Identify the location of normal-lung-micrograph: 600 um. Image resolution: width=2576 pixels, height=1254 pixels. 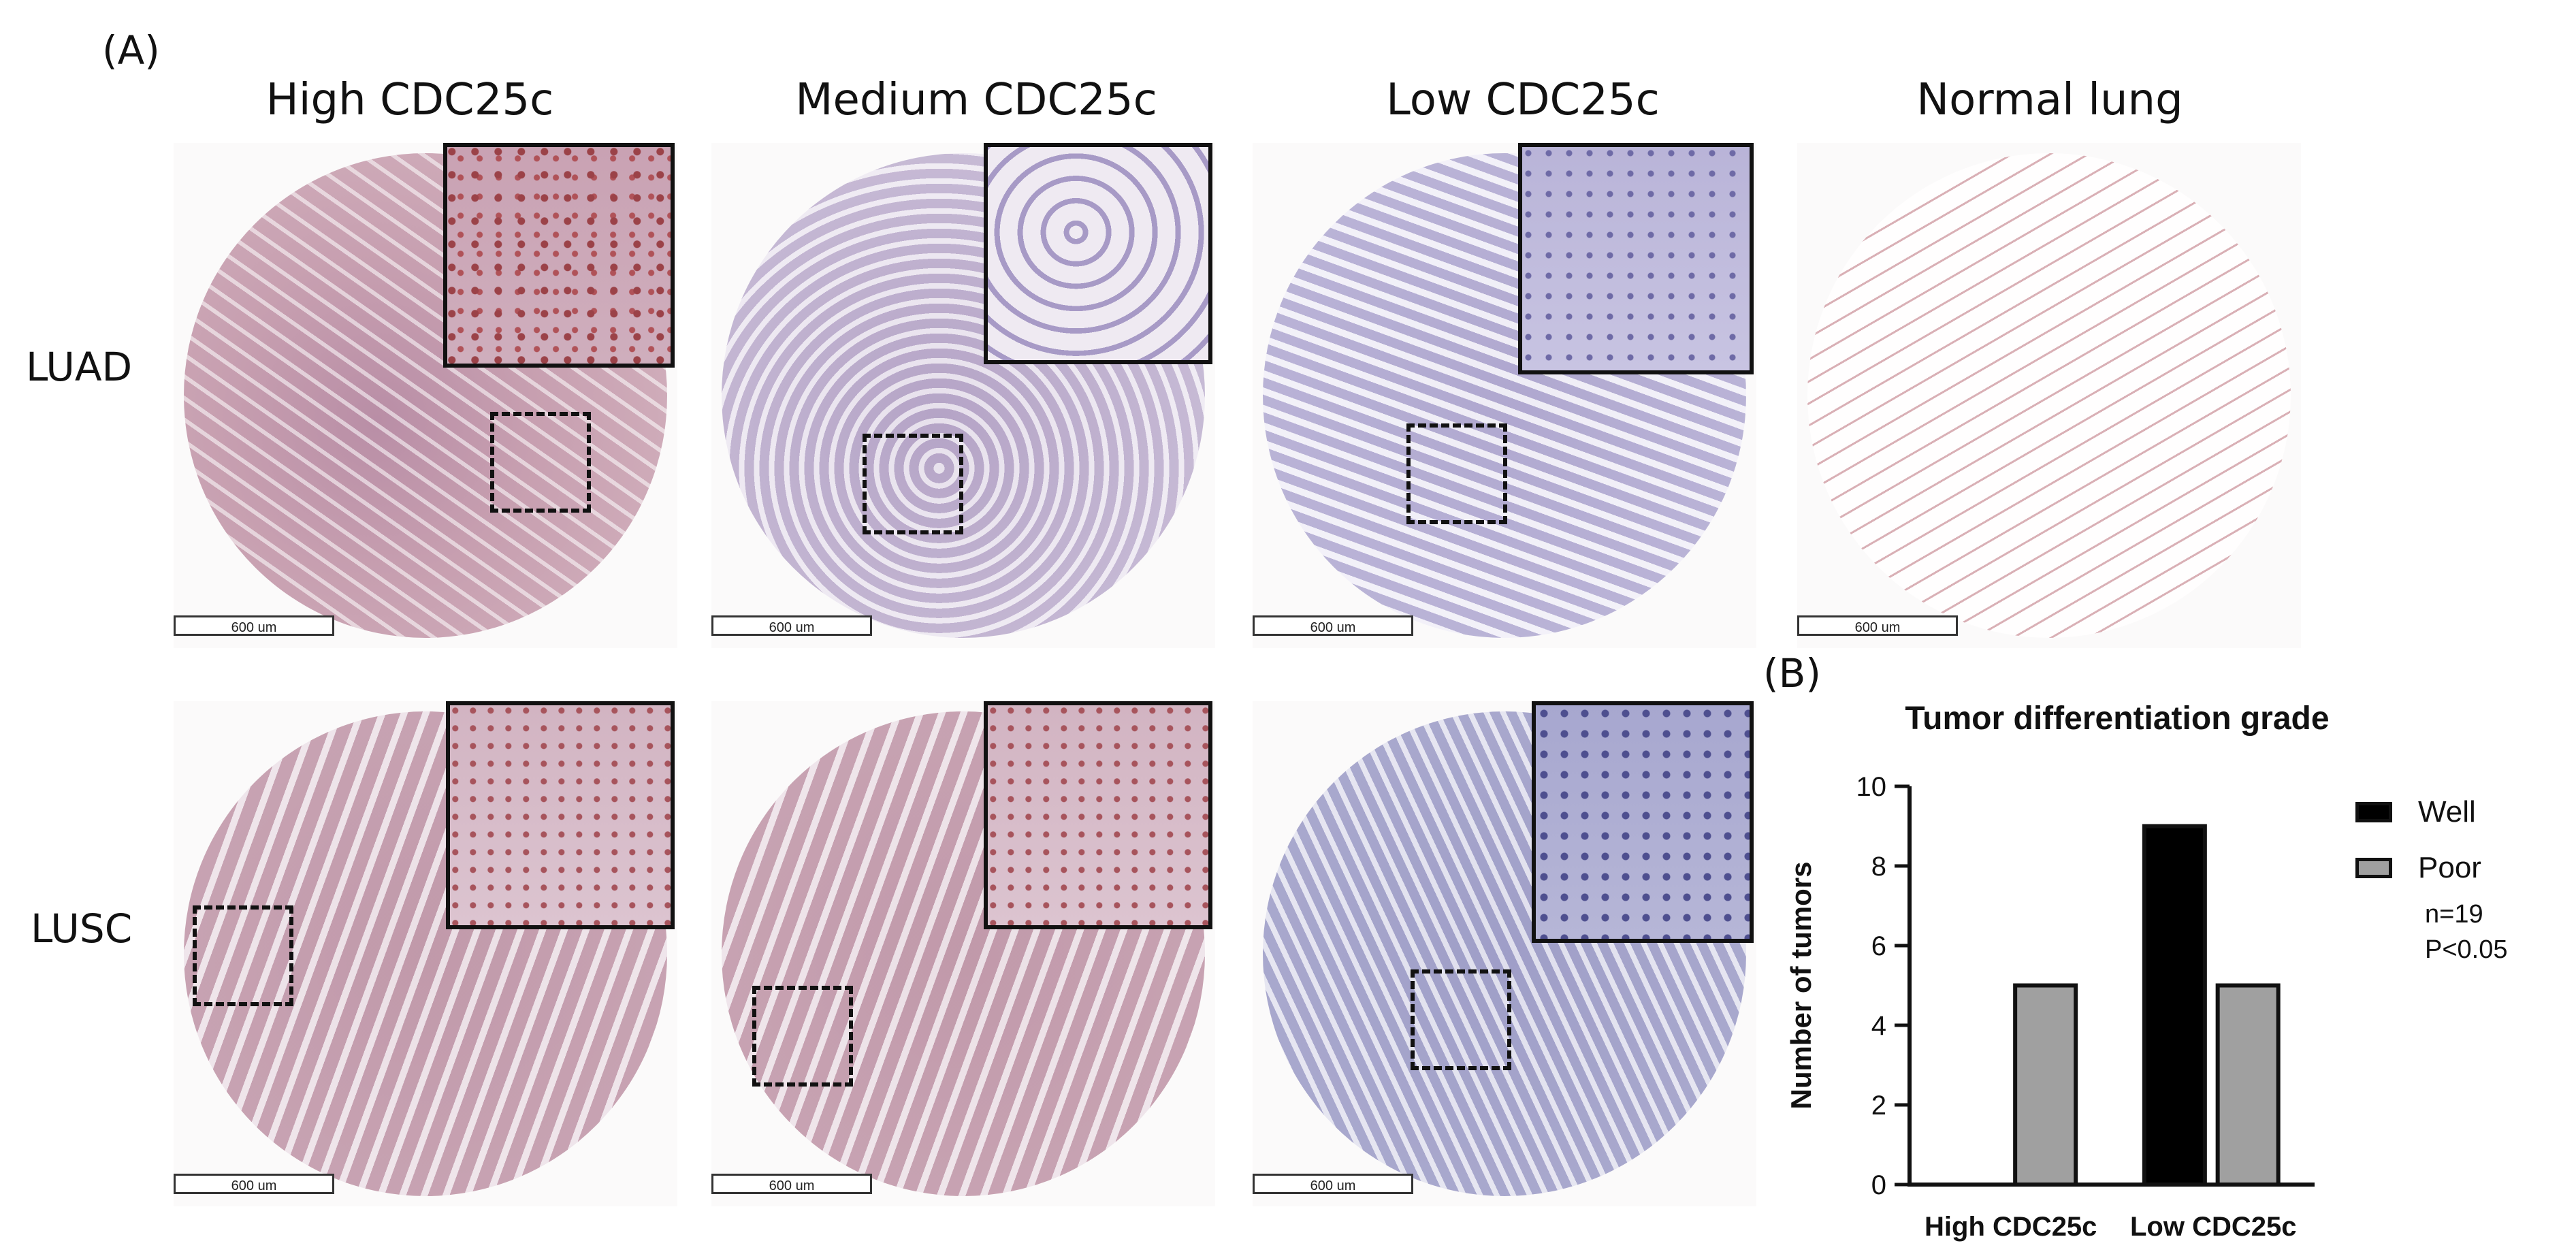
(2049, 395).